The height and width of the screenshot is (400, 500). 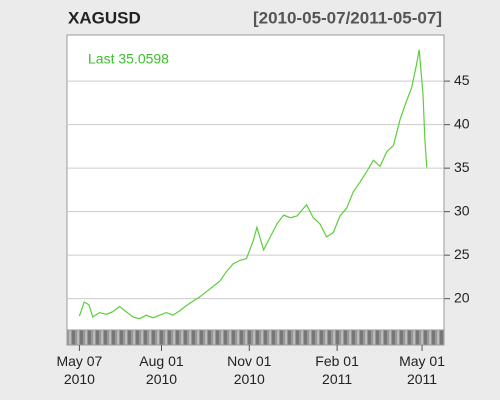 What do you see at coordinates (462, 254) in the screenshot?
I see `y-tick-label: 25` at bounding box center [462, 254].